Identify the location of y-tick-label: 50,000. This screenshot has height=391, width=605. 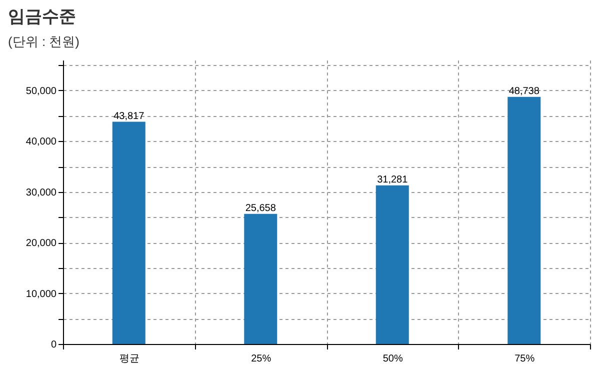
(41, 91).